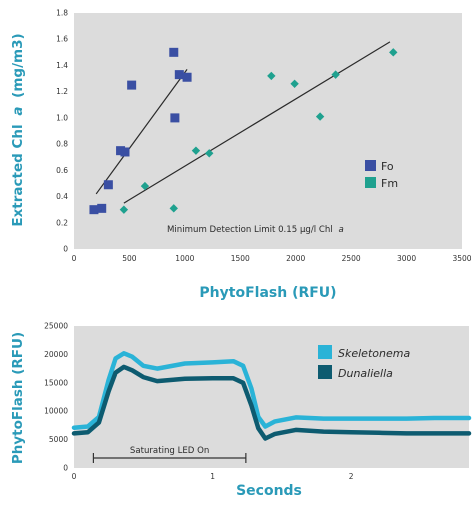 This screenshot has height=506, width=472. Describe the element at coordinates (56, 411) in the screenshot. I see `line-y-tick-label: 10000` at that location.